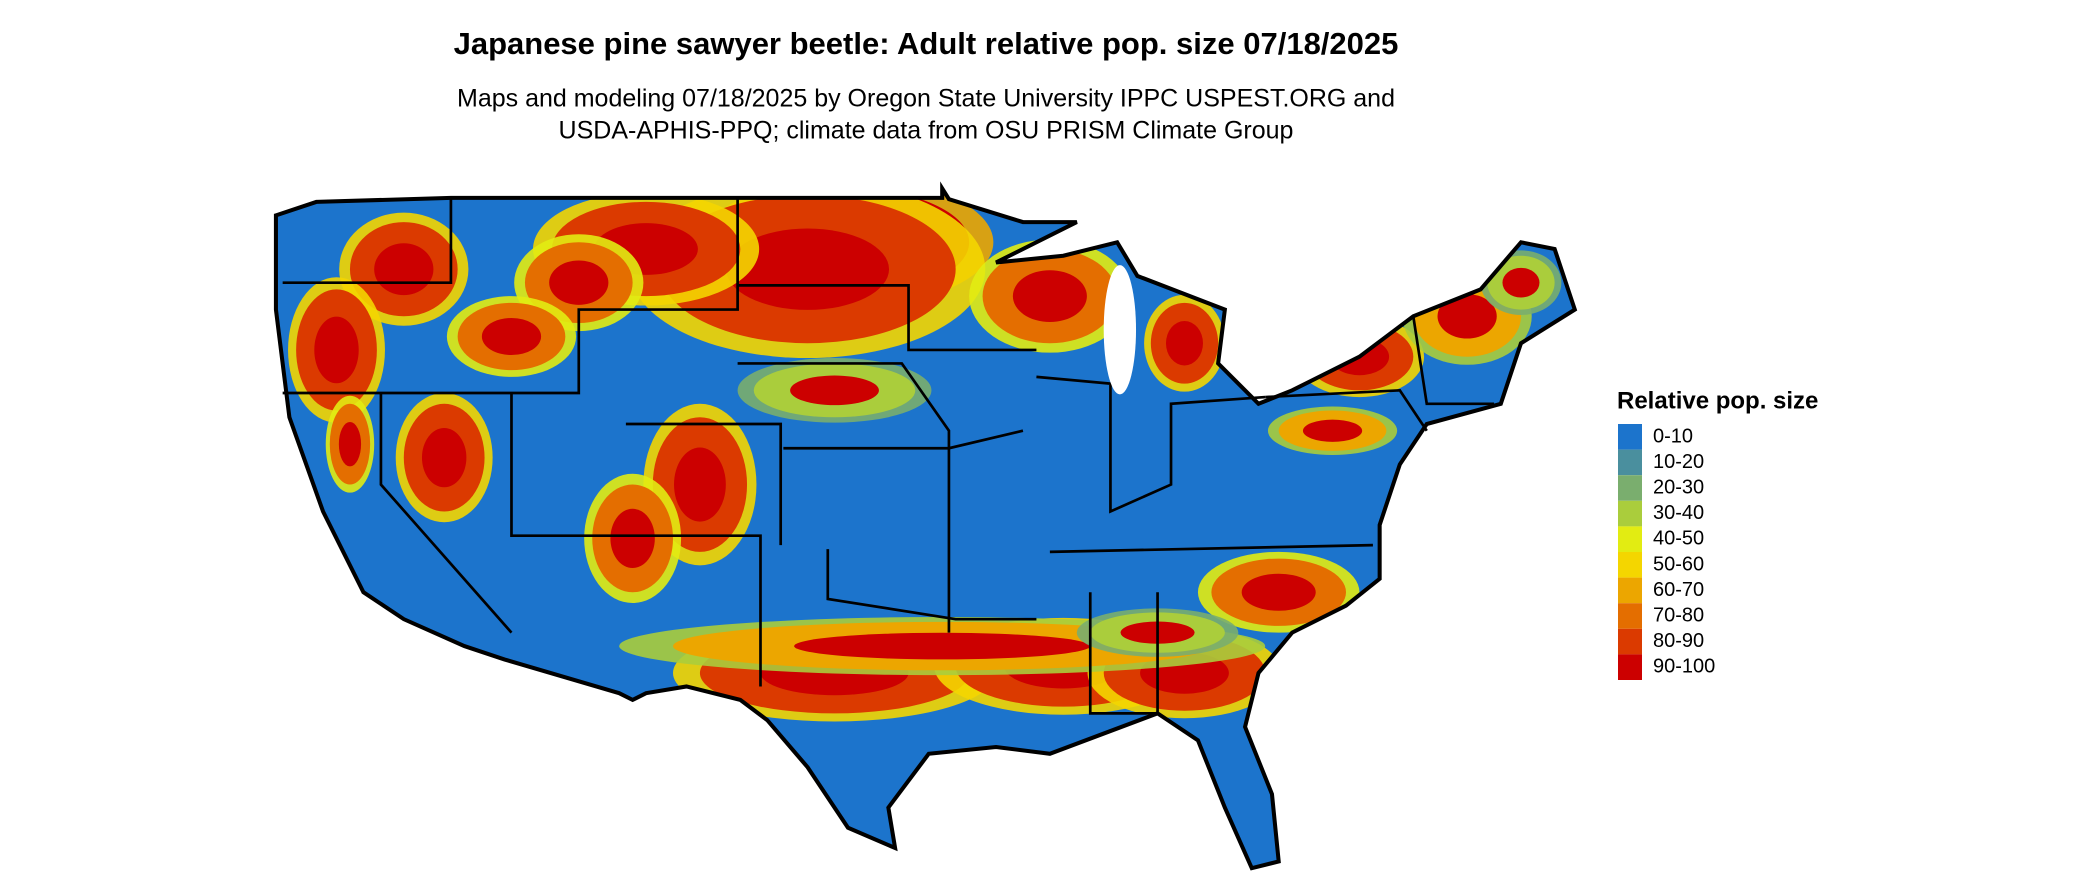 The height and width of the screenshot is (892, 2100). Describe the element at coordinates (1678, 590) in the screenshot. I see `legend-label: 60-70` at that location.